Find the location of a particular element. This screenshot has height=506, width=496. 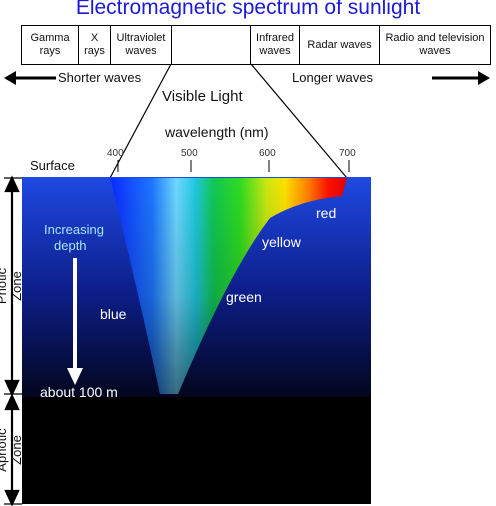

photic-zone-label: PhoticZone is located at coordinates (12, 285).